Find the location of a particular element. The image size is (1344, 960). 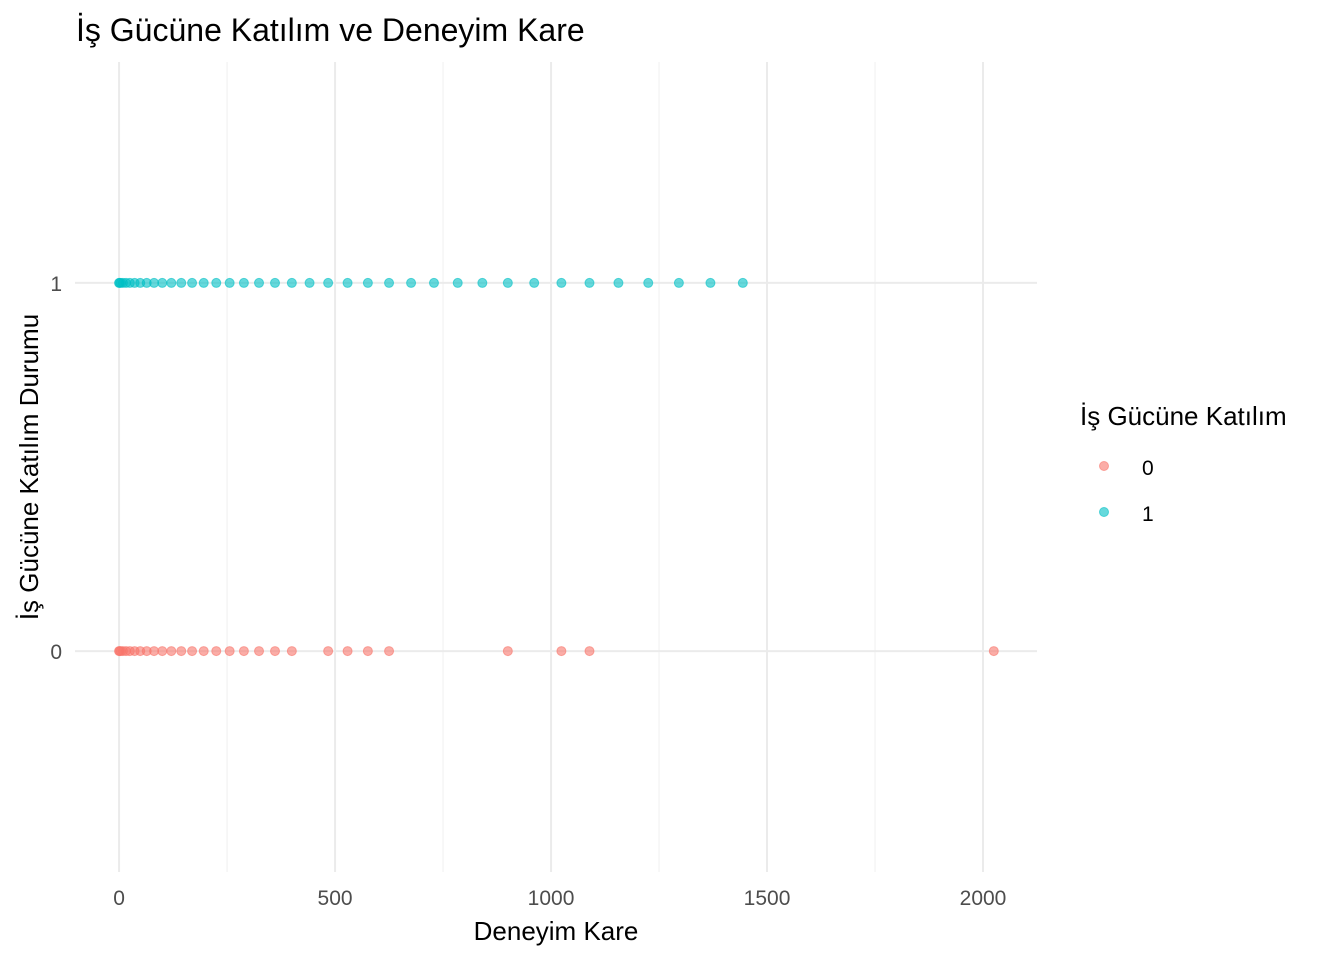

x-tick-label: 500 is located at coordinates (335, 898).